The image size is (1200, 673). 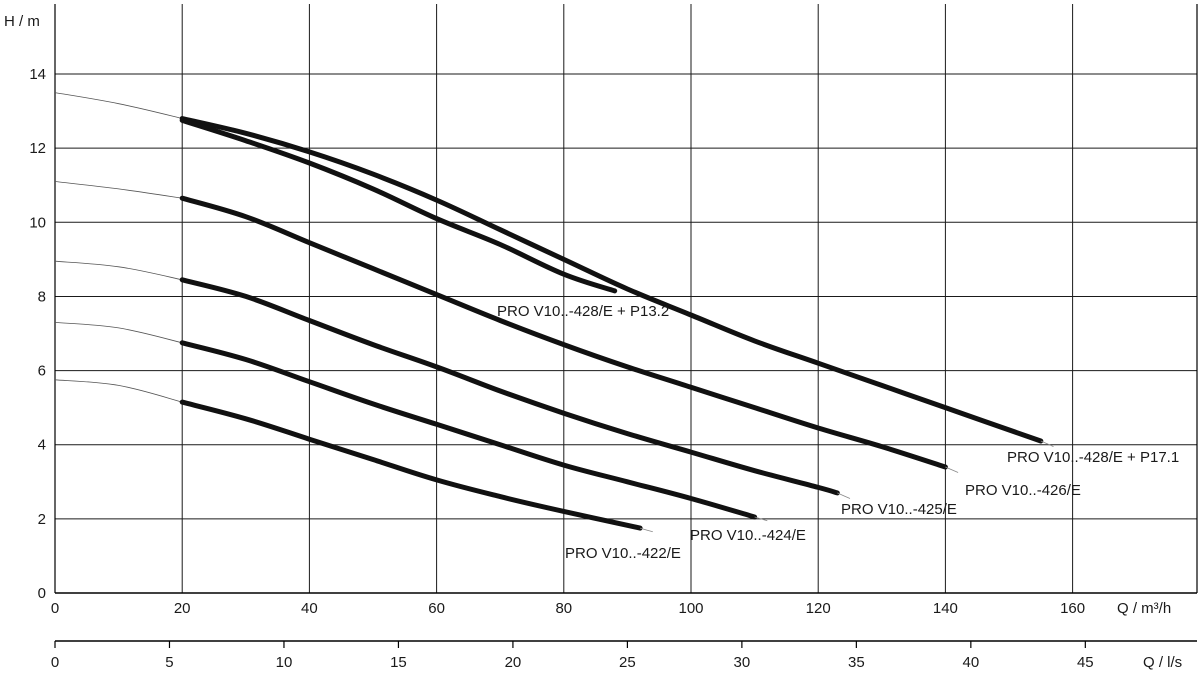 What do you see at coordinates (563, 608) in the screenshot?
I see `x-tick-label: 80` at bounding box center [563, 608].